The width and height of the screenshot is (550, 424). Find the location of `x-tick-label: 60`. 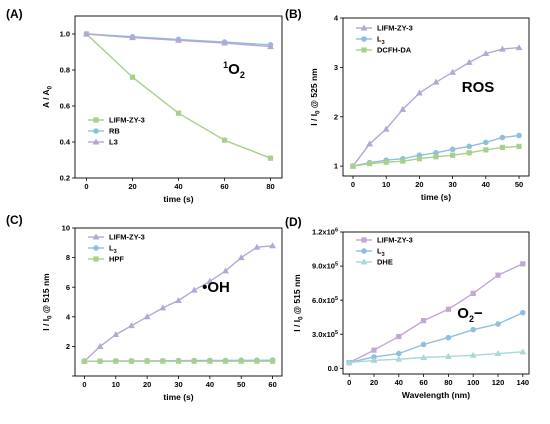

x-tick-label: 60 is located at coordinates (272, 384).